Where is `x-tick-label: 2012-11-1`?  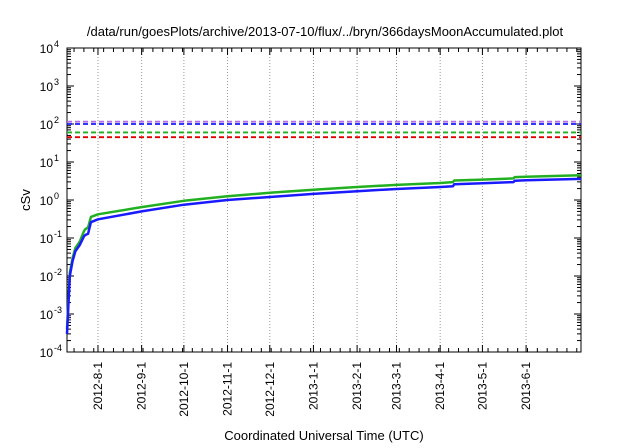
x-tick-label: 2012-11-1 is located at coordinates (228, 389).